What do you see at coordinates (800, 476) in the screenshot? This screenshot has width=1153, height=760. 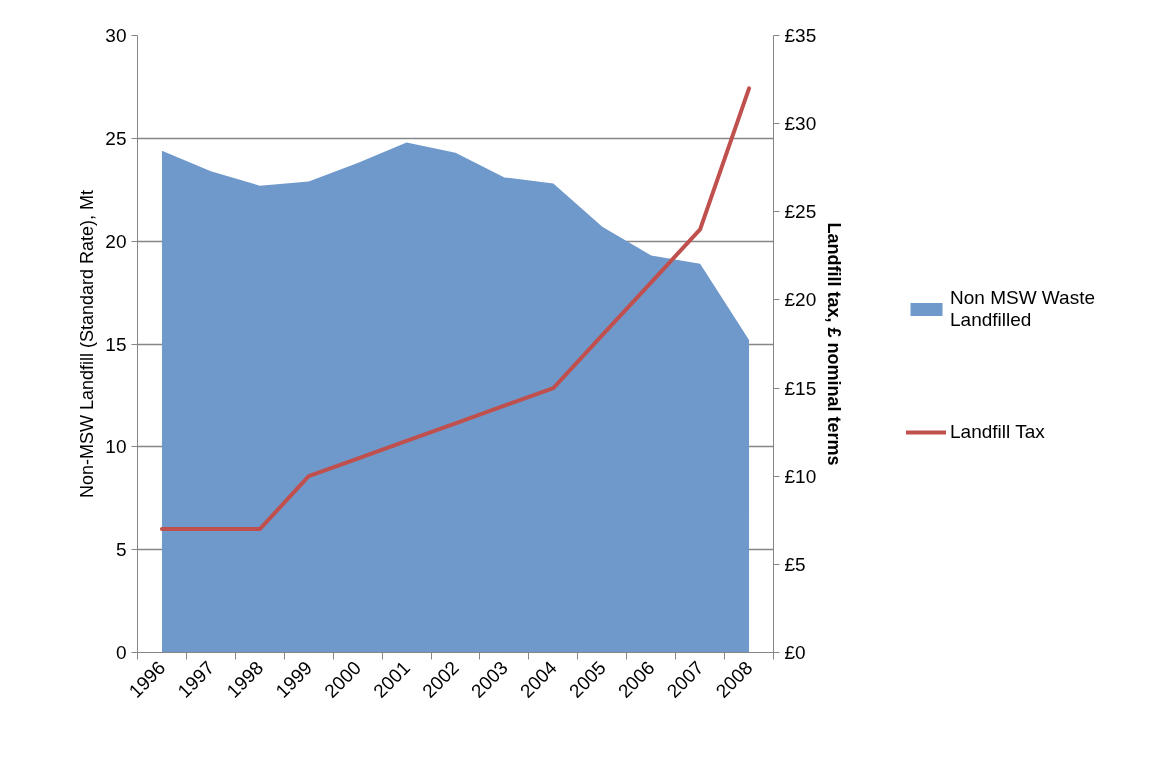 I see `y2-tick-label: £10` at bounding box center [800, 476].